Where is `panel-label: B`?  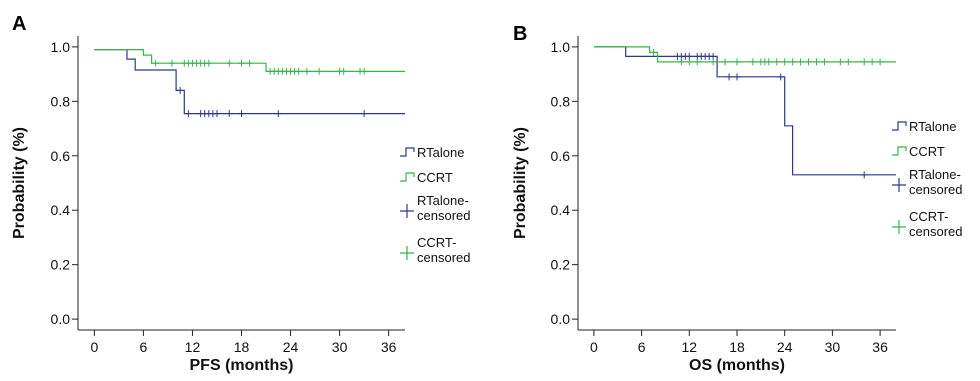
panel-label: B is located at coordinates (520, 34).